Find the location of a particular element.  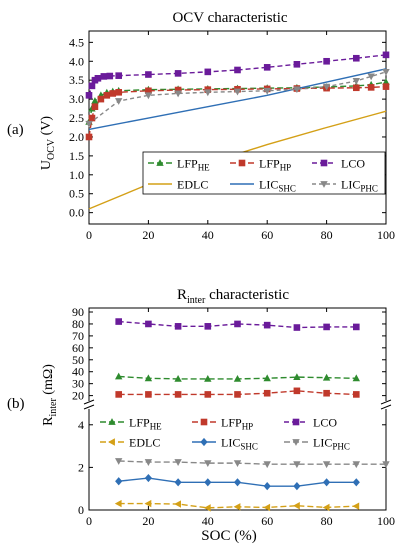

panel-a-ytick-label: 2.0 is located at coordinates (76, 137).